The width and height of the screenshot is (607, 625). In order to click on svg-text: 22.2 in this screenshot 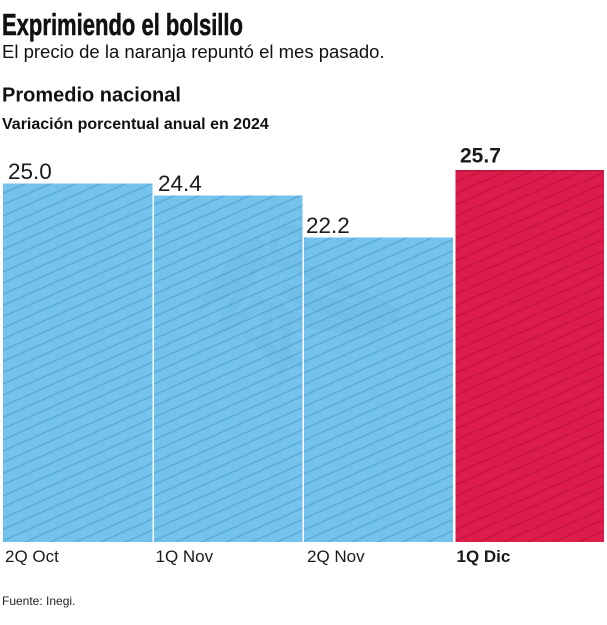, I will do `click(328, 225)`.